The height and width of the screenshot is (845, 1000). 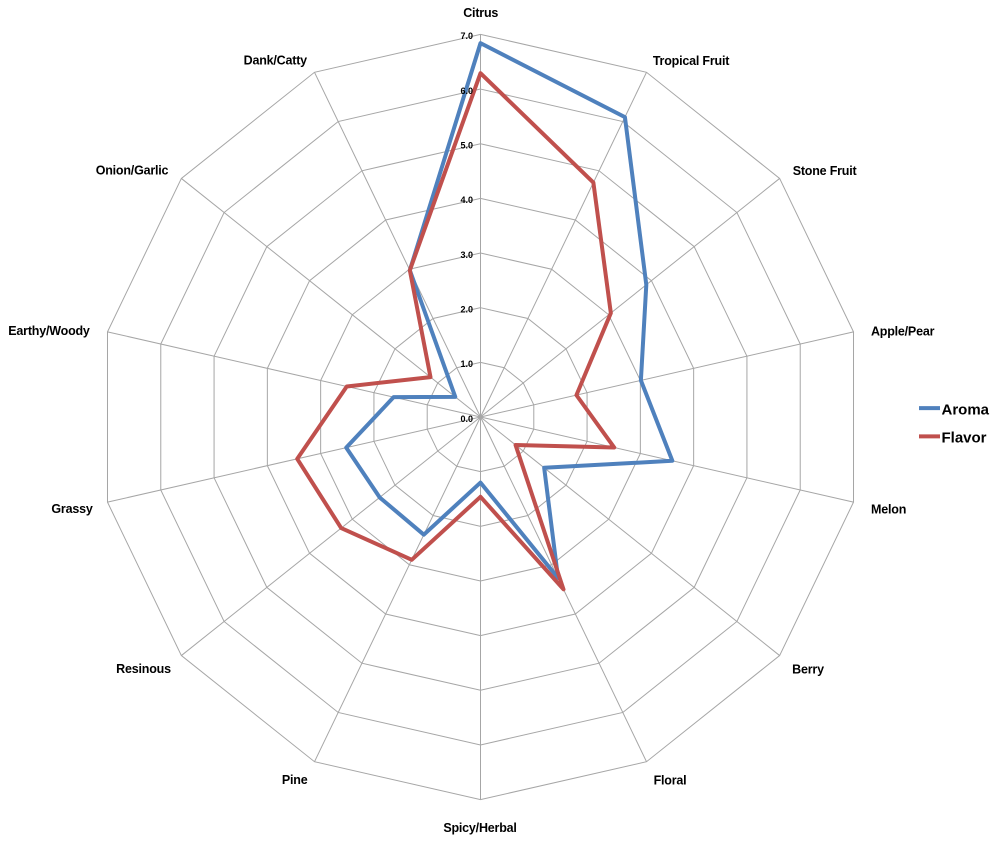 I want to click on svg-text: Flavor, so click(x=964, y=438).